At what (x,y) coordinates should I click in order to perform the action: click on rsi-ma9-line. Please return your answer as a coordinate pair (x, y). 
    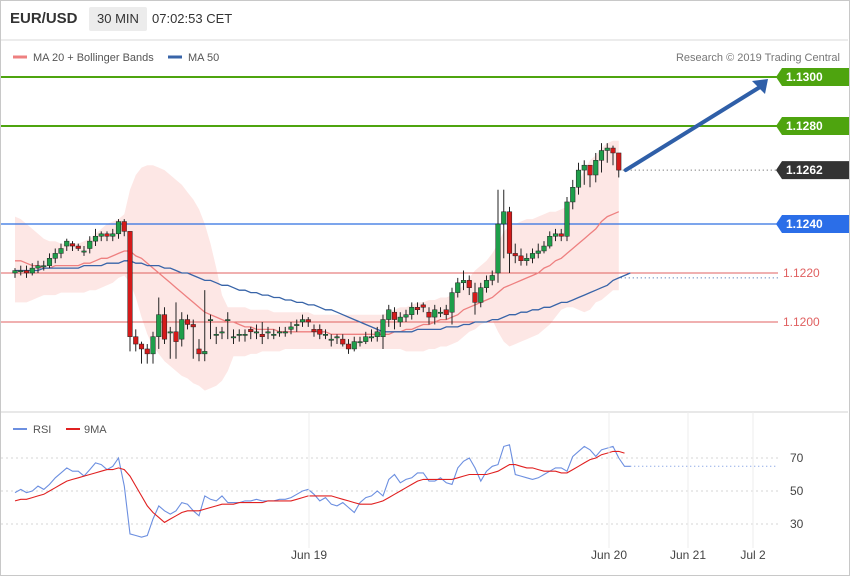
    Looking at the image, I should click on (319, 487).